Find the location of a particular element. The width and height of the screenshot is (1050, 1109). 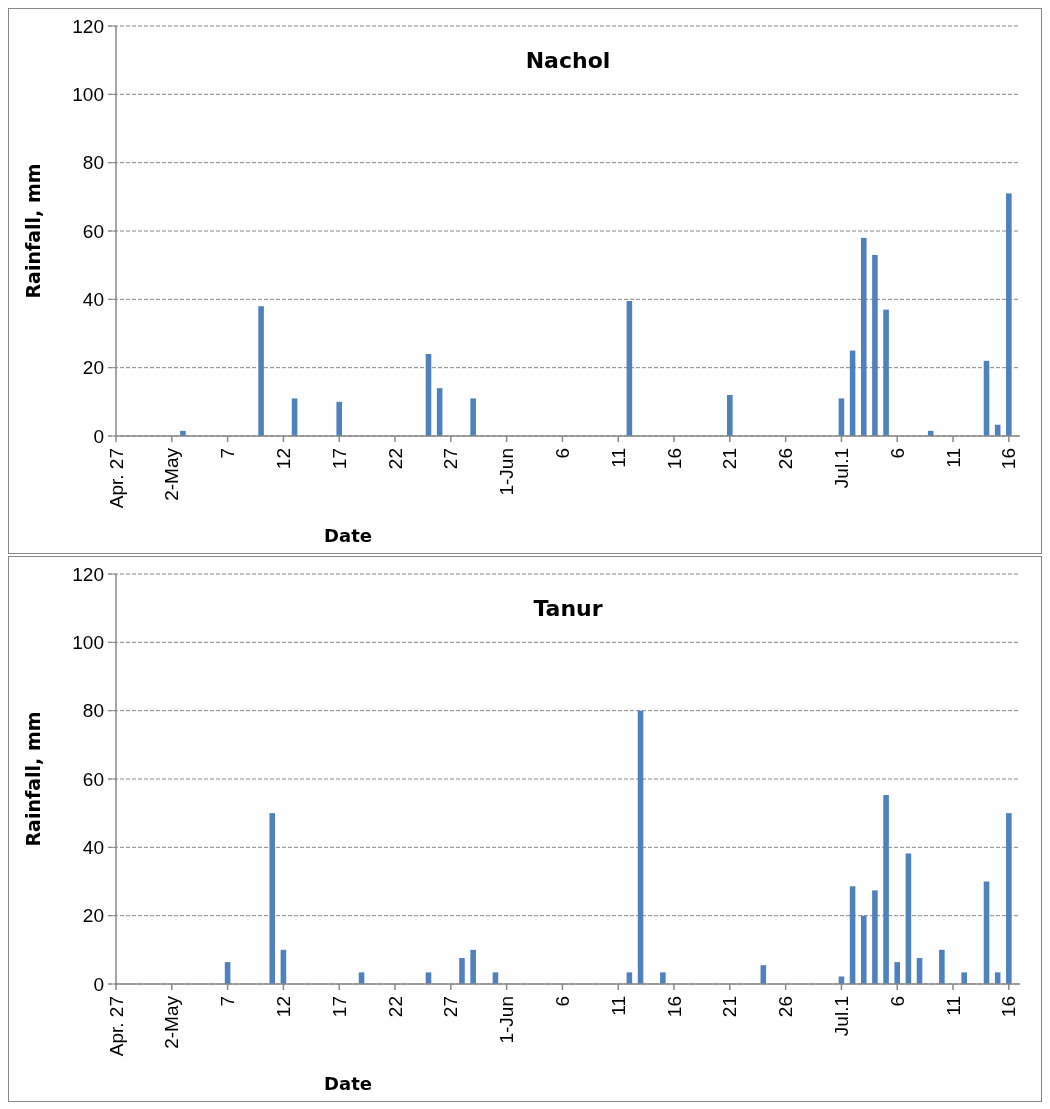

text: Nachol is located at coordinates (568, 60).